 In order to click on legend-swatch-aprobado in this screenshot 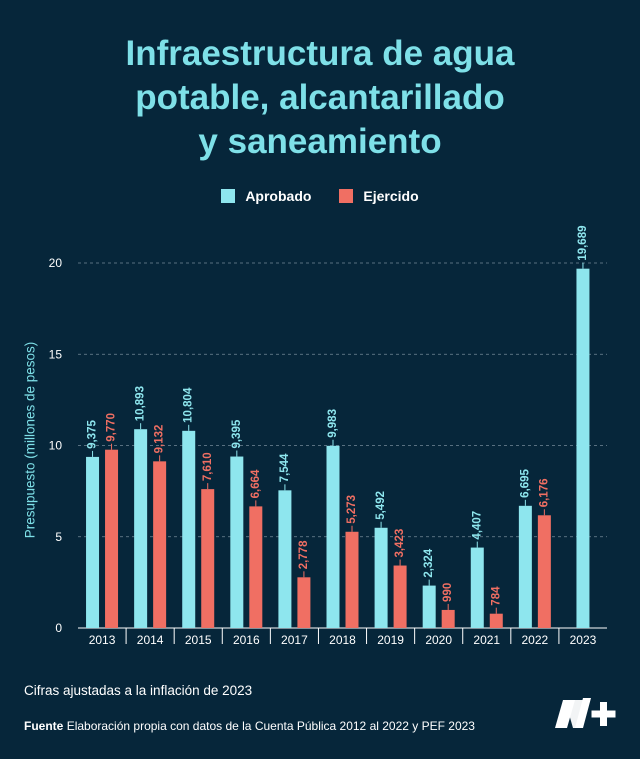, I will do `click(228, 196)`.